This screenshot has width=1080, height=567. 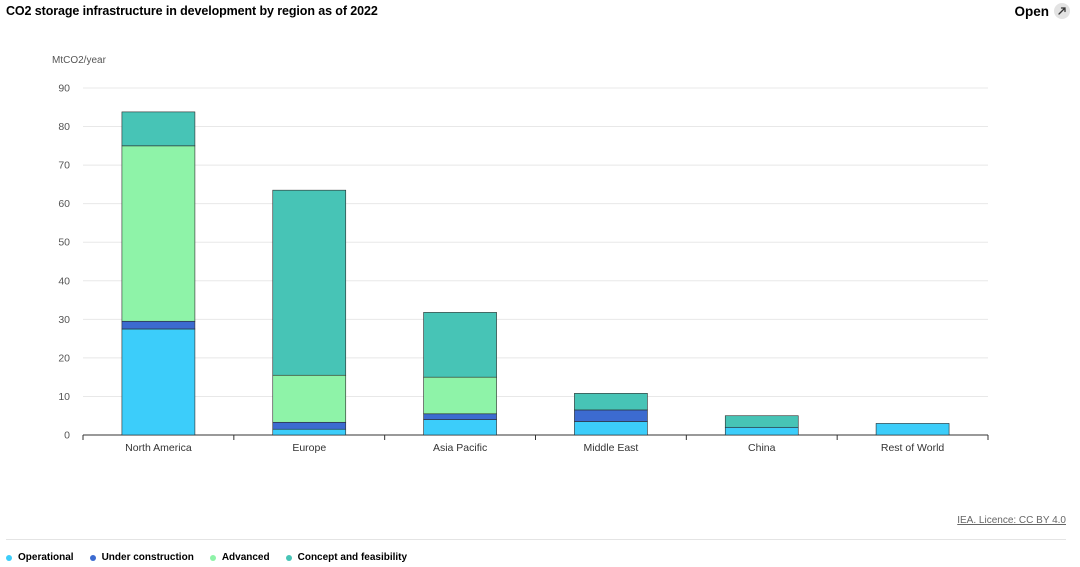 What do you see at coordinates (245, 557) in the screenshot?
I see `legend-label-advanced: Advanced` at bounding box center [245, 557].